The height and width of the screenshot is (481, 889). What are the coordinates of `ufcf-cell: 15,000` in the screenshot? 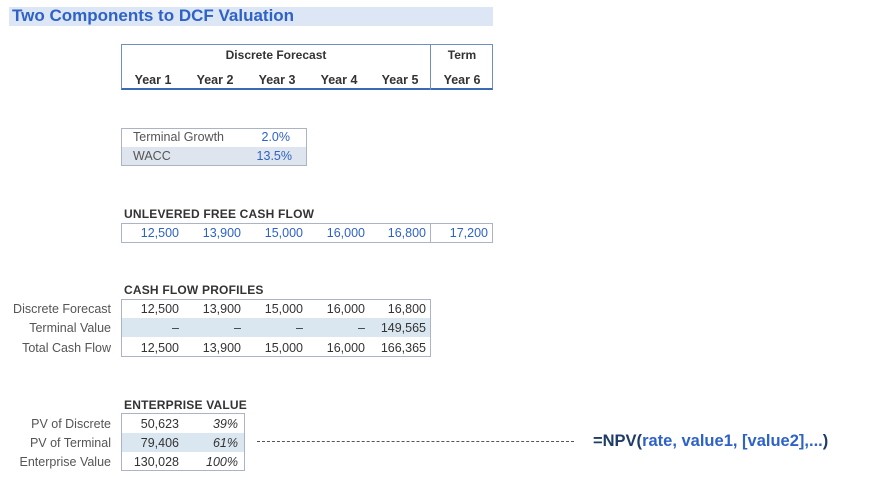 It's located at (283, 233).